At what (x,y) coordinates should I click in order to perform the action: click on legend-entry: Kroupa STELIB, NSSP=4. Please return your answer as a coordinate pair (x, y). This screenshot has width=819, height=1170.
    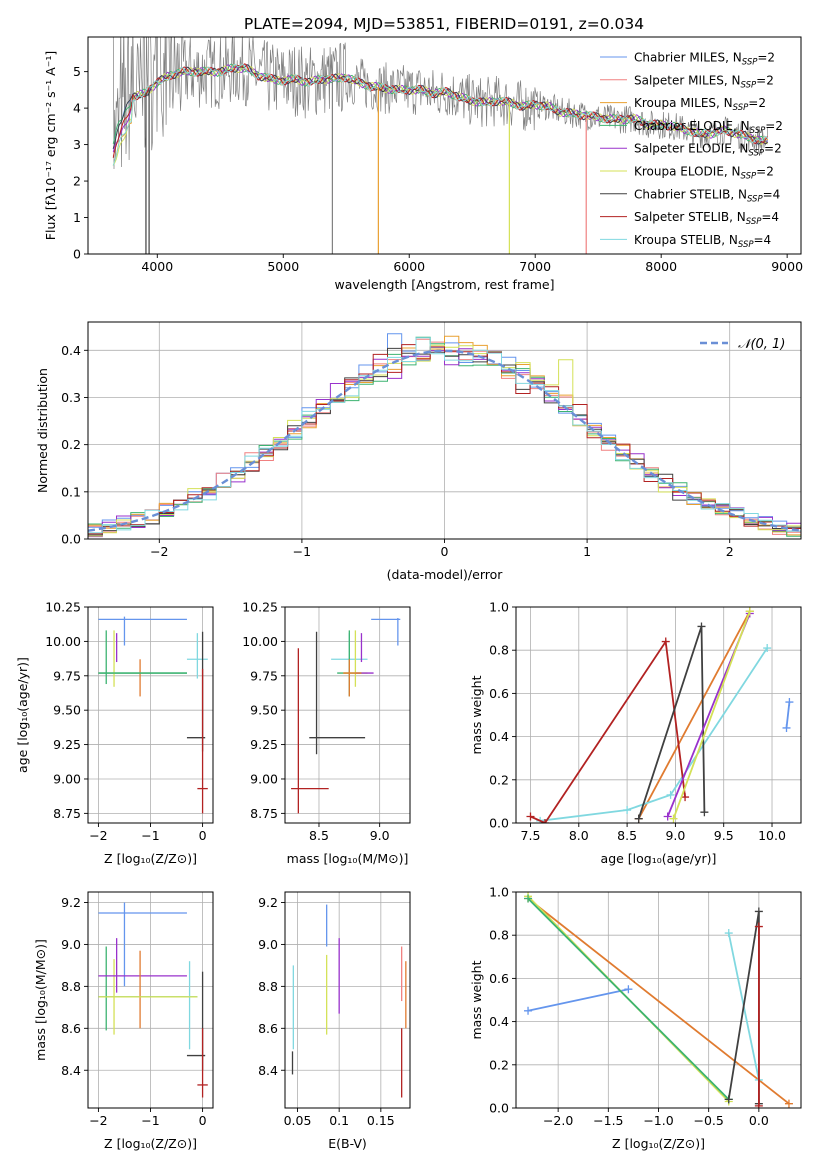
    Looking at the image, I should click on (702, 241).